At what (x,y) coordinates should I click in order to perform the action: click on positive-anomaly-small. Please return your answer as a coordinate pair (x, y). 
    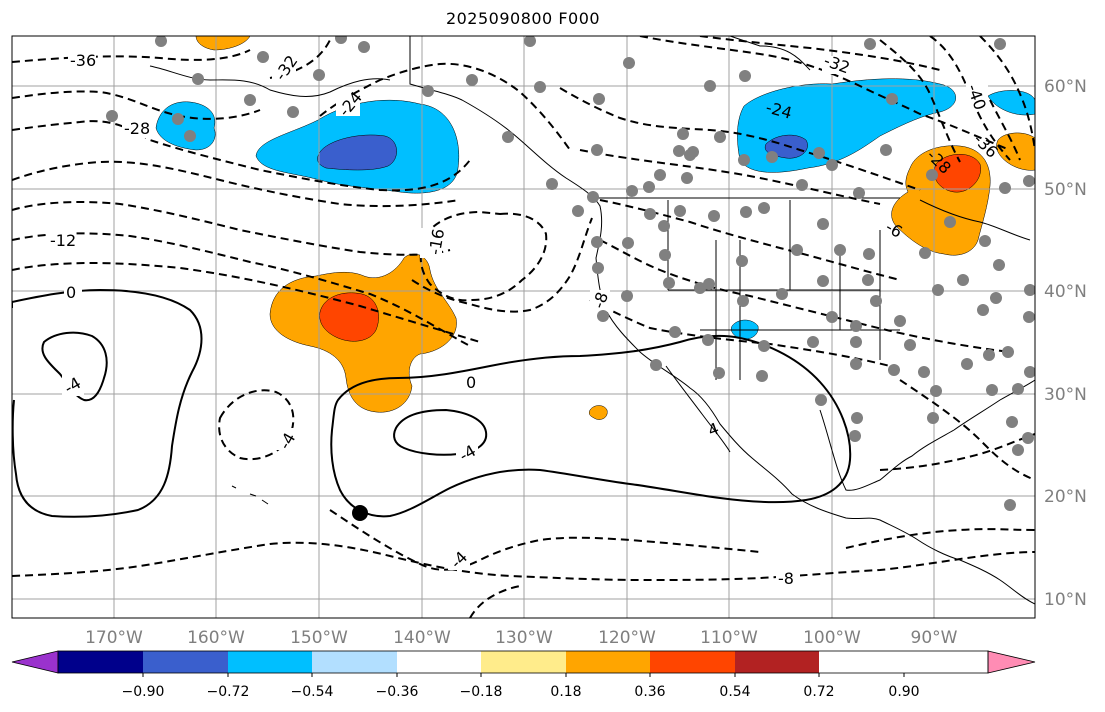
    Looking at the image, I should click on (598, 412).